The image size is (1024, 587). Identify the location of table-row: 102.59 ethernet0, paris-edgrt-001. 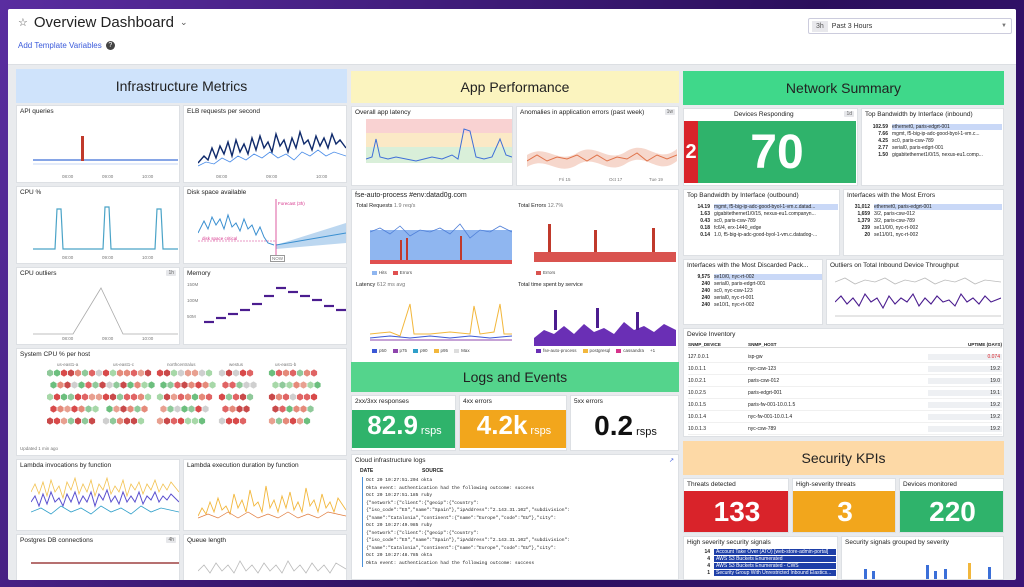
(934, 126).